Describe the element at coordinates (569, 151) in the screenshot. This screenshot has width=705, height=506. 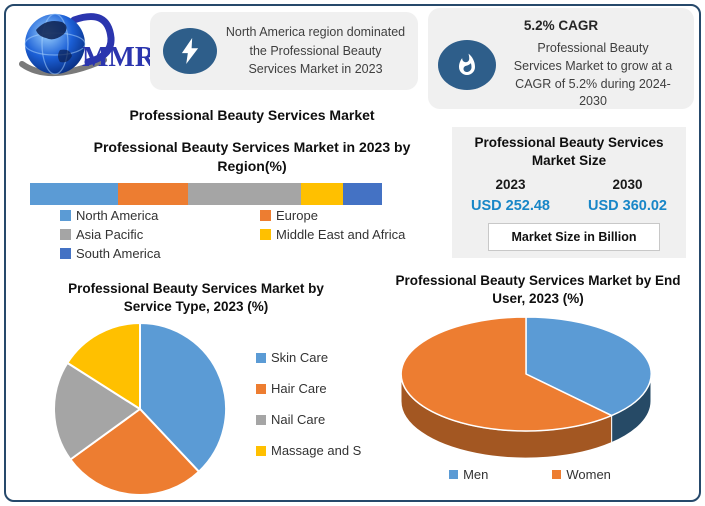
I see `market-size-title: Professional Beauty Services Market Size` at that location.